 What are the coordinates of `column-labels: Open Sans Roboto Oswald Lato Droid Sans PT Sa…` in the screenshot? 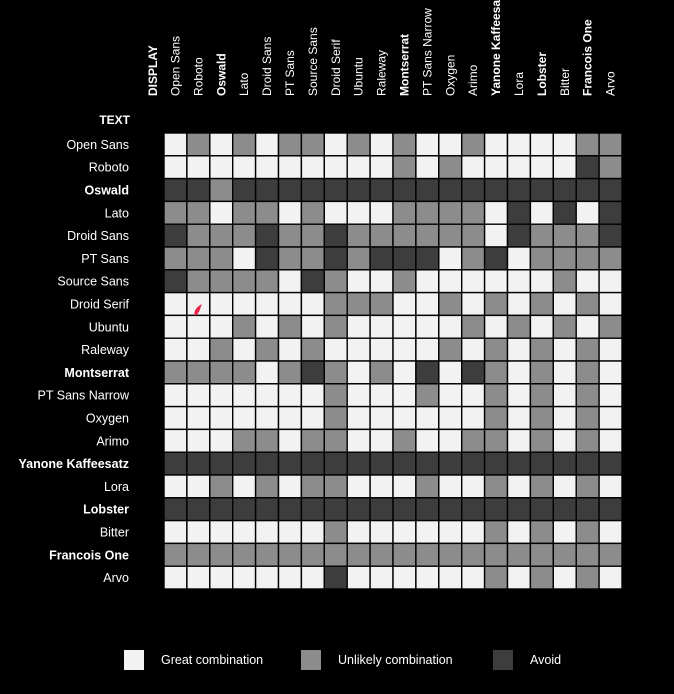 It's located at (392, 48).